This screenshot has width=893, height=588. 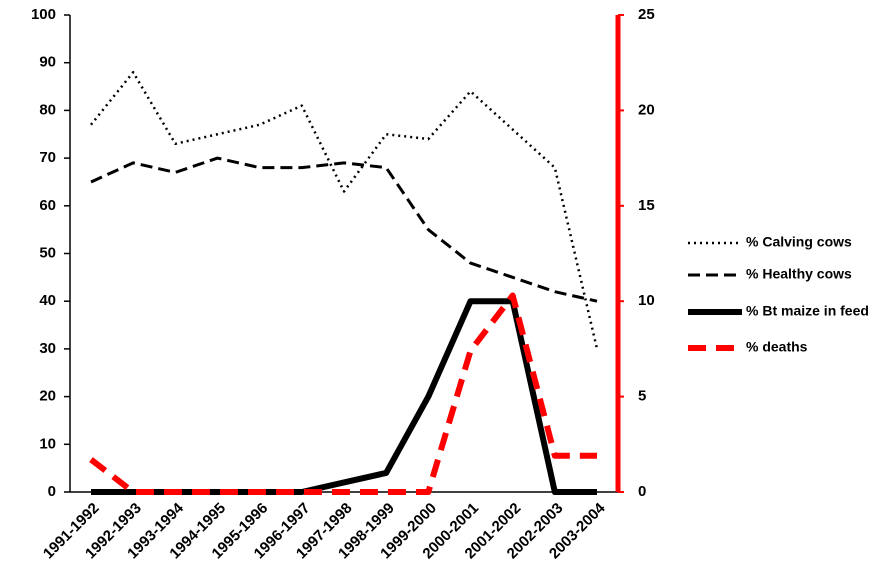 I want to click on y-tick-label: 30, so click(x=47, y=348).